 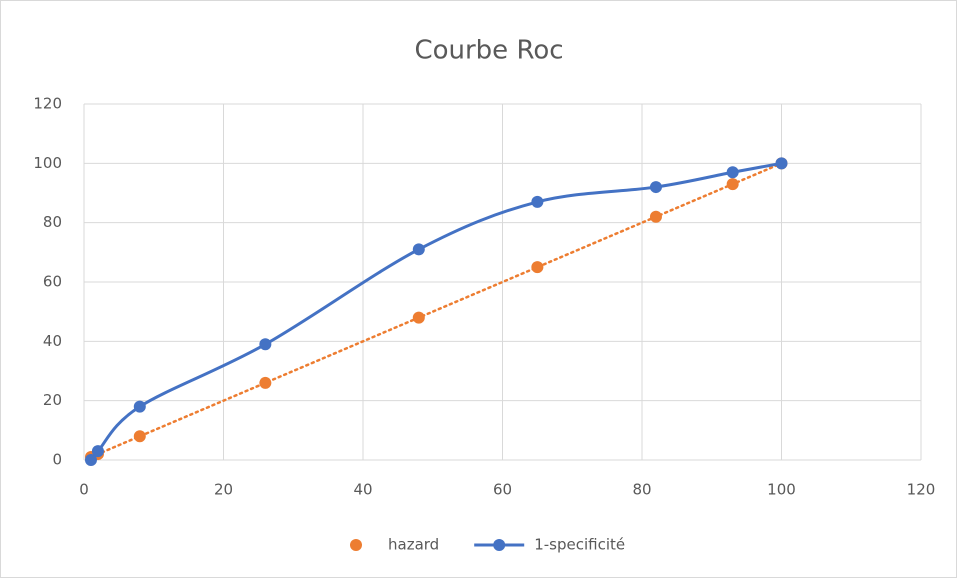 I want to click on y-tick-label: 120, so click(x=47, y=104).